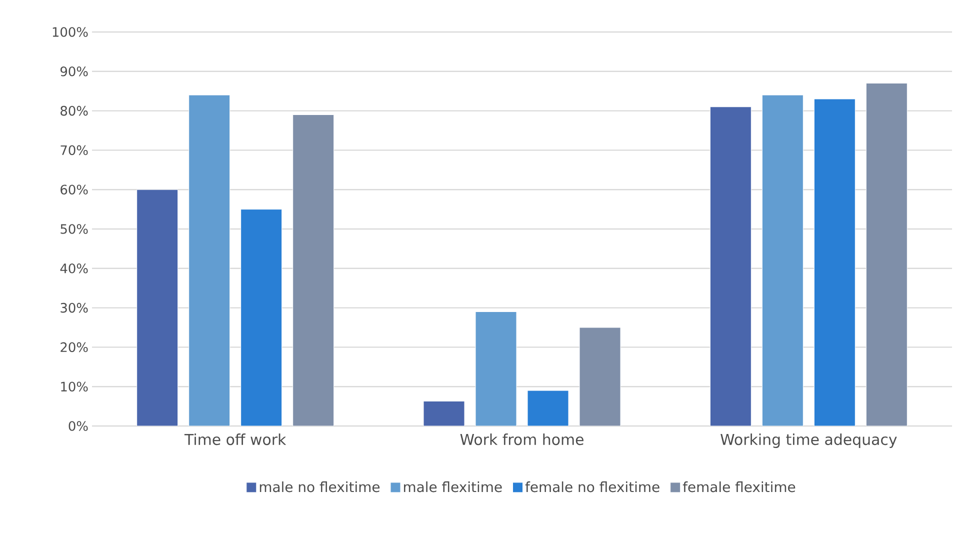 This screenshot has width=974, height=543. Describe the element at coordinates (522, 440) in the screenshot. I see `x-tick-label: Work from home` at that location.